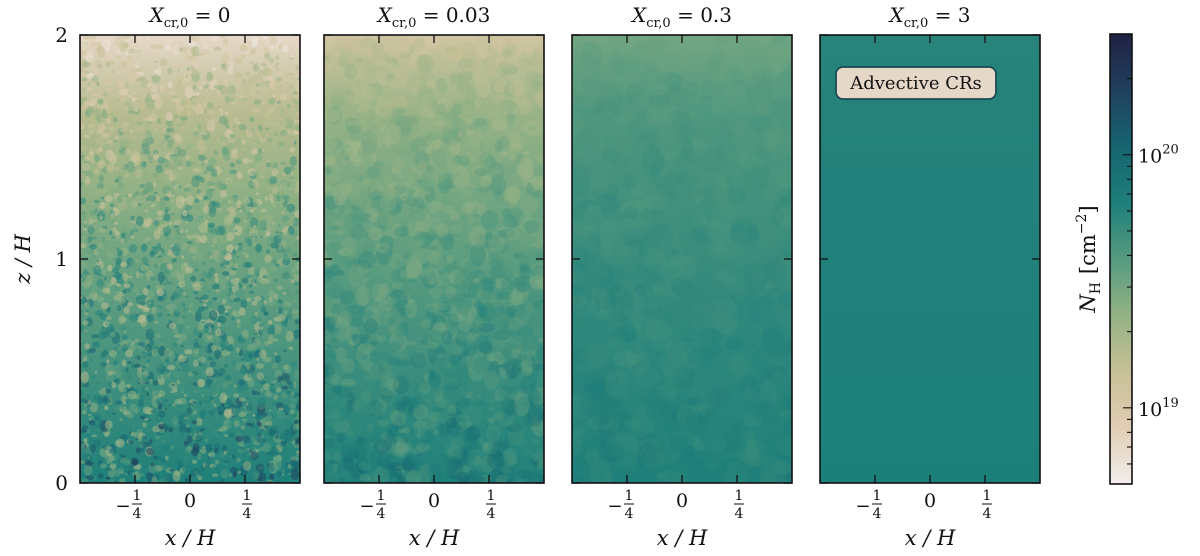 Image resolution: width=1200 pixels, height=556 pixels. I want to click on panel-title: Xcr,0 = 3, so click(929, 17).